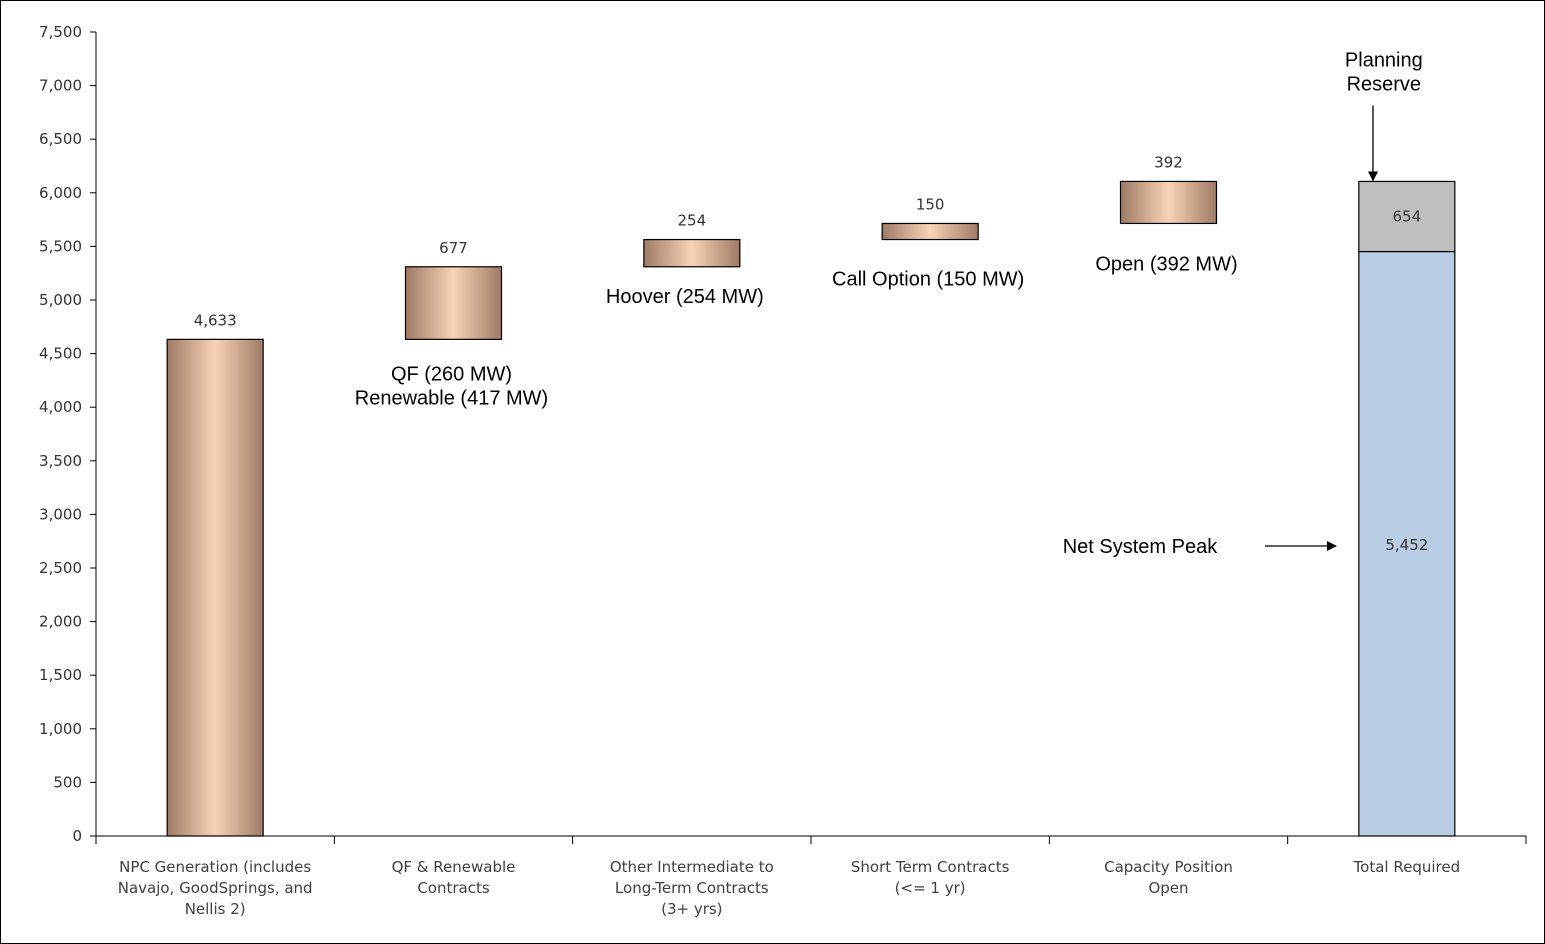 The image size is (1545, 944). What do you see at coordinates (454, 877) in the screenshot?
I see `x-category-label: QF & Renewable Contracts` at bounding box center [454, 877].